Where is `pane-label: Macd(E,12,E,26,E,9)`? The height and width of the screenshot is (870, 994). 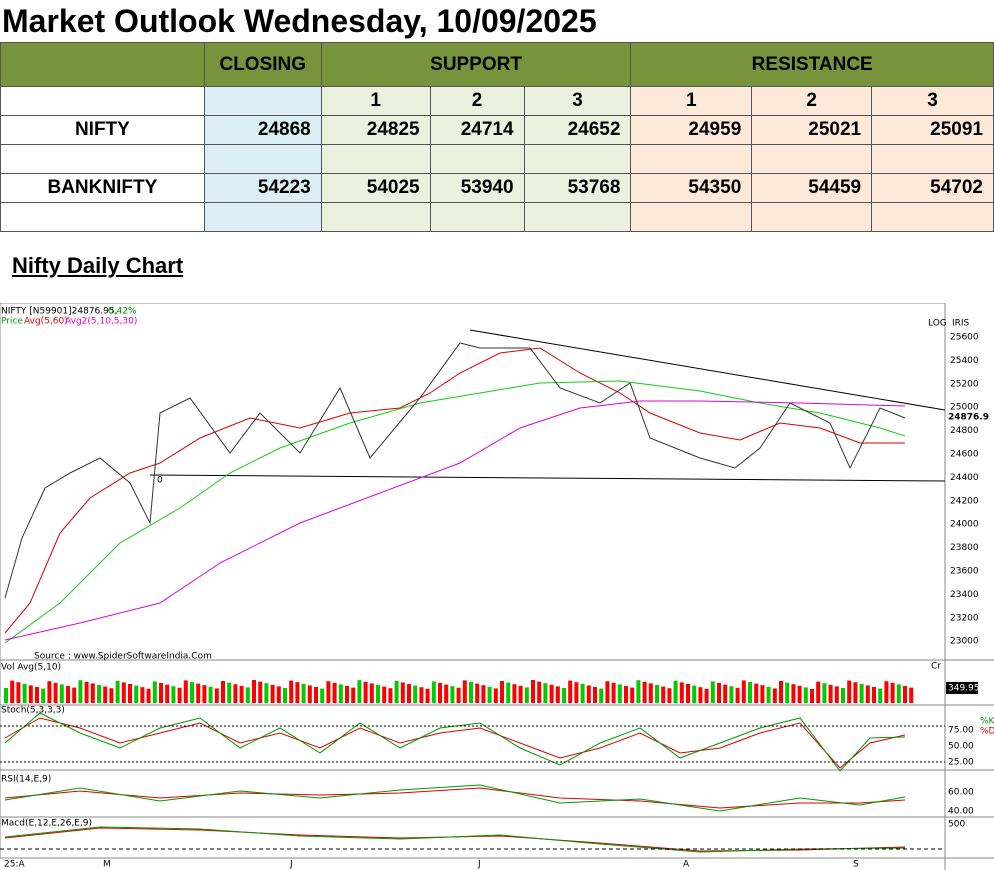 pane-label: Macd(E,12,E,26,E,9) is located at coordinates (46, 824).